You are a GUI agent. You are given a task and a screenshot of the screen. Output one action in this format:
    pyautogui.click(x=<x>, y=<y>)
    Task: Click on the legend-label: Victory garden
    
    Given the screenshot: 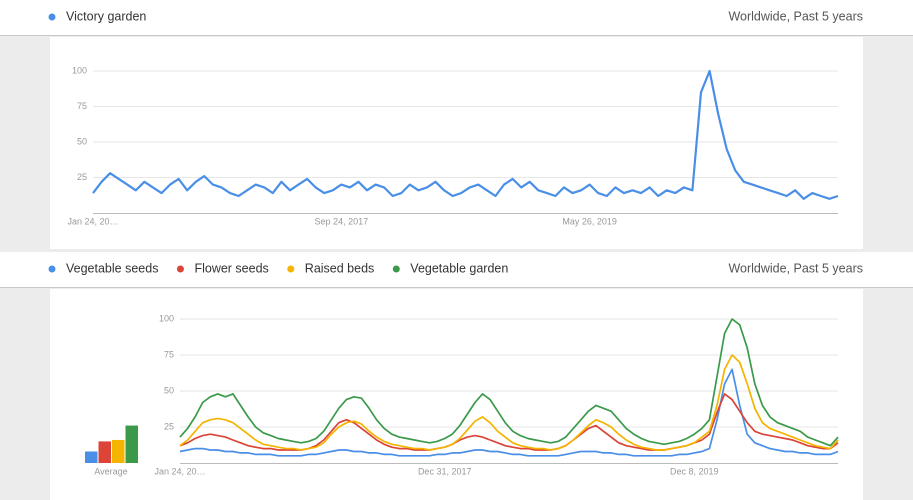 What is the action you would take?
    pyautogui.click(x=106, y=16)
    